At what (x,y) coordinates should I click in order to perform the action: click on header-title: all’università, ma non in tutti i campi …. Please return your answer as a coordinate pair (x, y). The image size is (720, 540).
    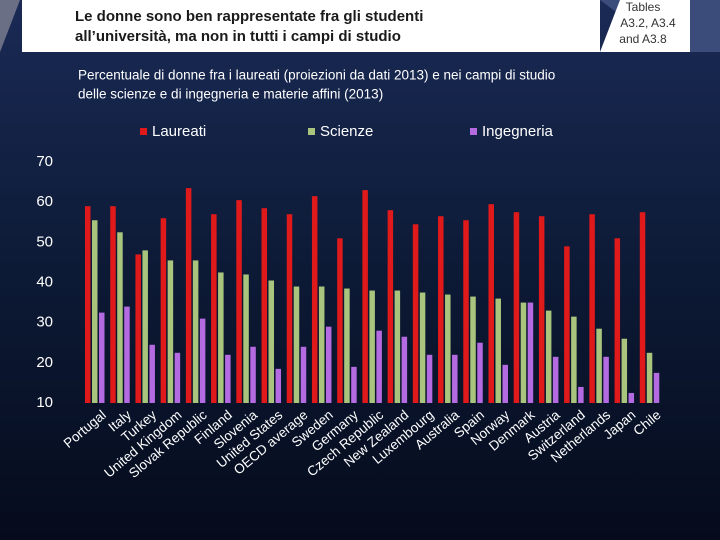
    Looking at the image, I should click on (238, 36).